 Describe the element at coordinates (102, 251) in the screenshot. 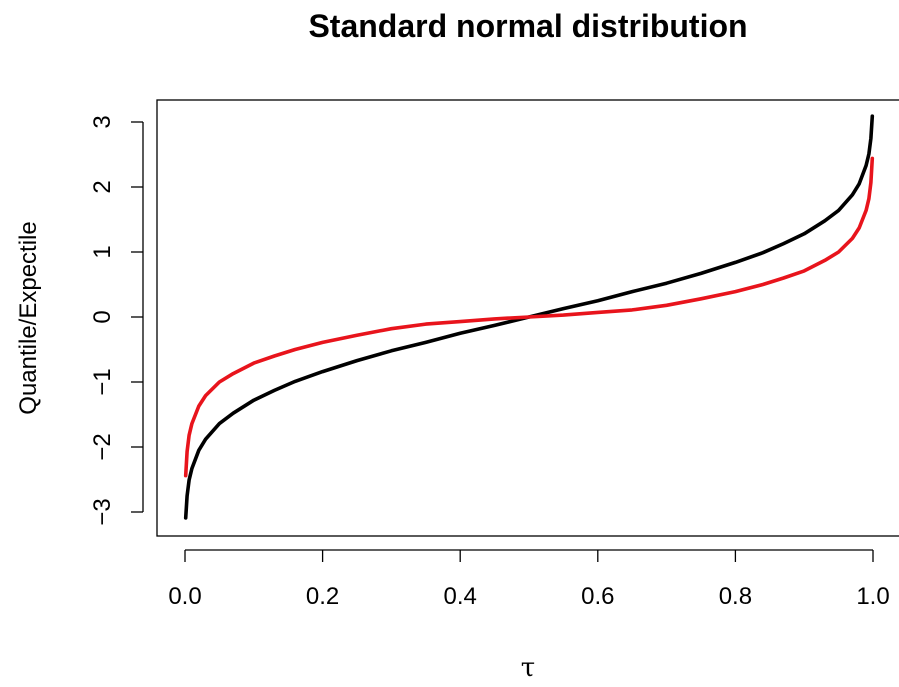

I see `y-tick-label: 1` at that location.